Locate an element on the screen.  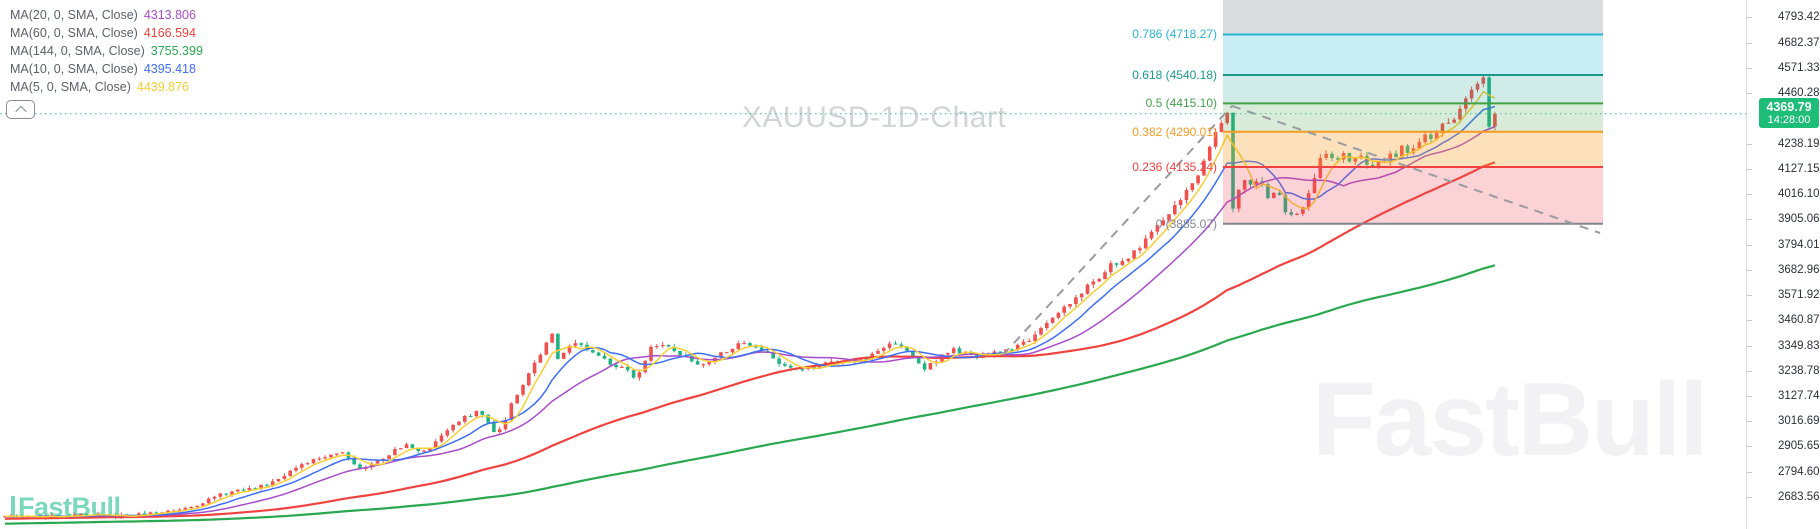
ma-legend-row-60: MA(60, 0, SMA, Close) 4166.594 is located at coordinates (106, 33).